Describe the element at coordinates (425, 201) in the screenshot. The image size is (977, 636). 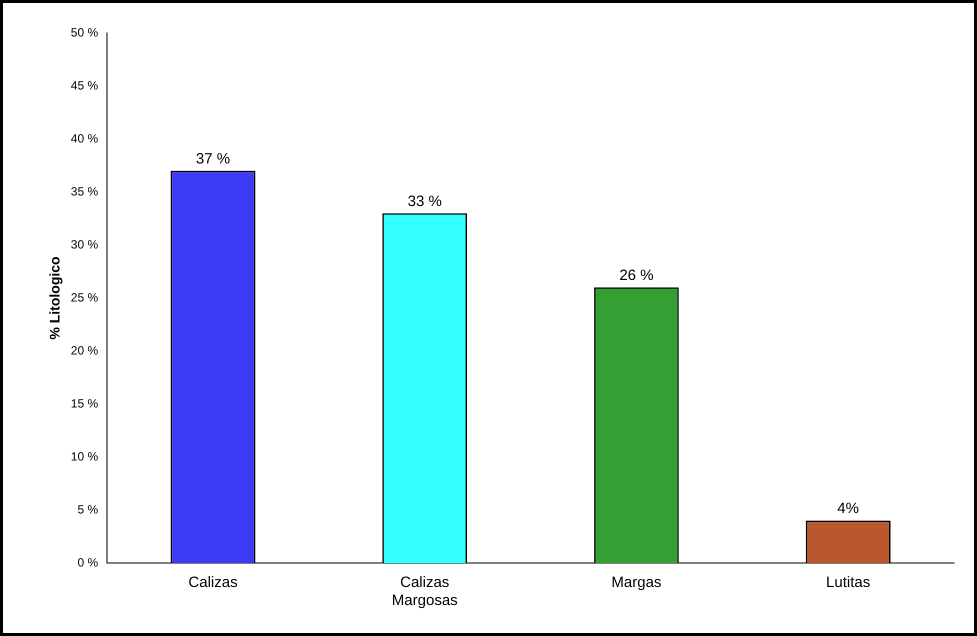
I see `data-label: 33 %` at that location.